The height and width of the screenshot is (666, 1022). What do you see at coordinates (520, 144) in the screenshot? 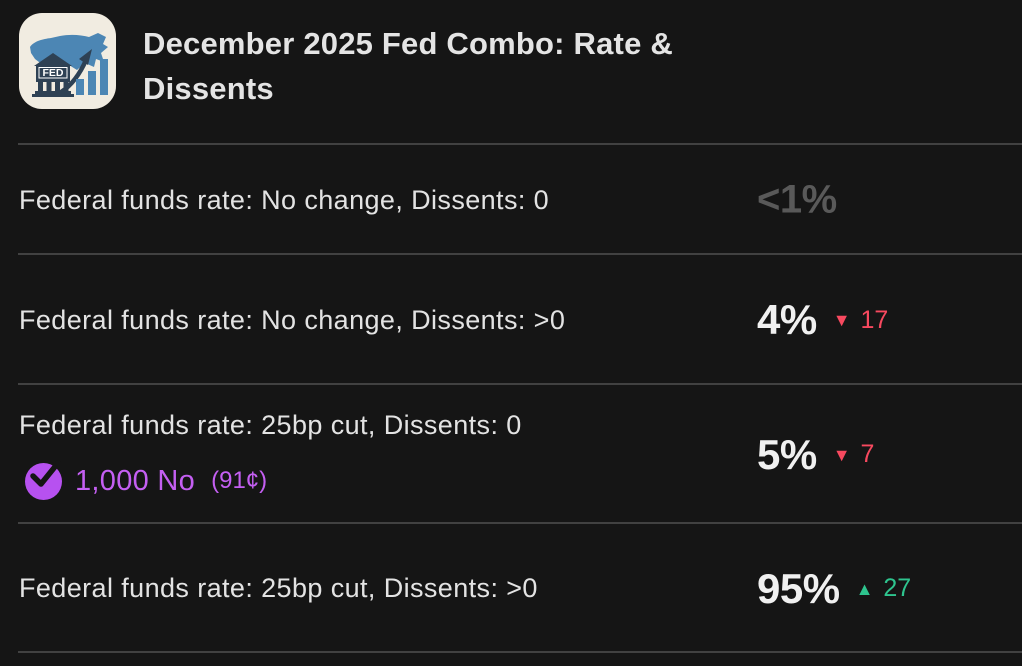
I see `header-divider` at bounding box center [520, 144].